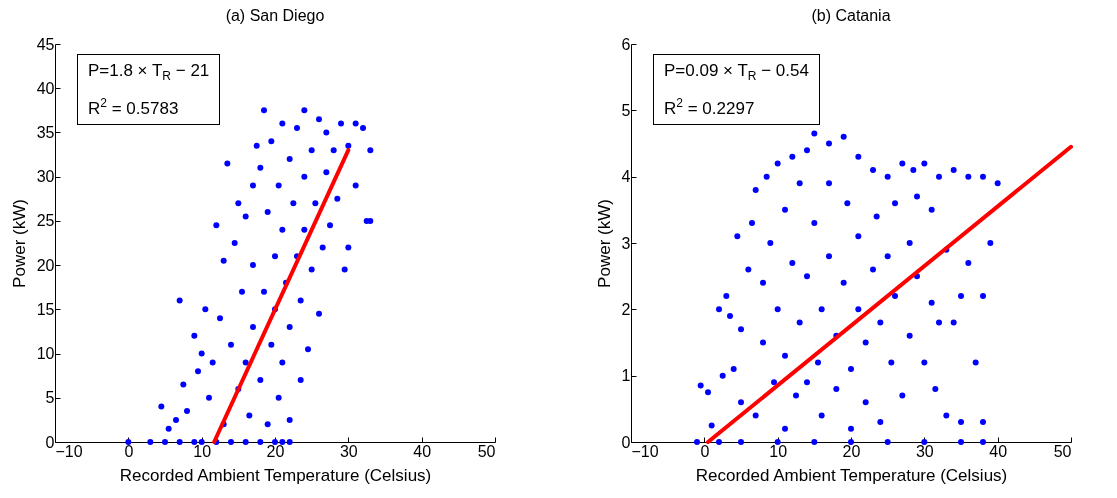 The image size is (1117, 498). Describe the element at coordinates (626, 243) in the screenshot. I see `y-tick-label: 3` at that location.